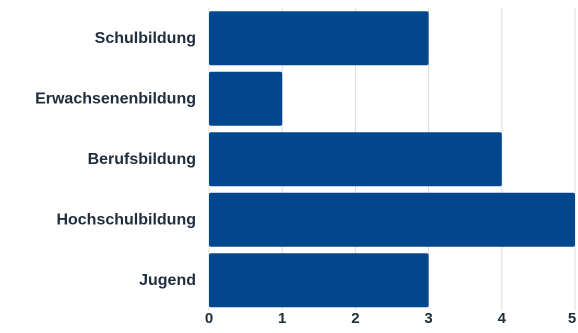 This screenshot has height=333, width=578. I want to click on x-tick-label: 1, so click(282, 318).